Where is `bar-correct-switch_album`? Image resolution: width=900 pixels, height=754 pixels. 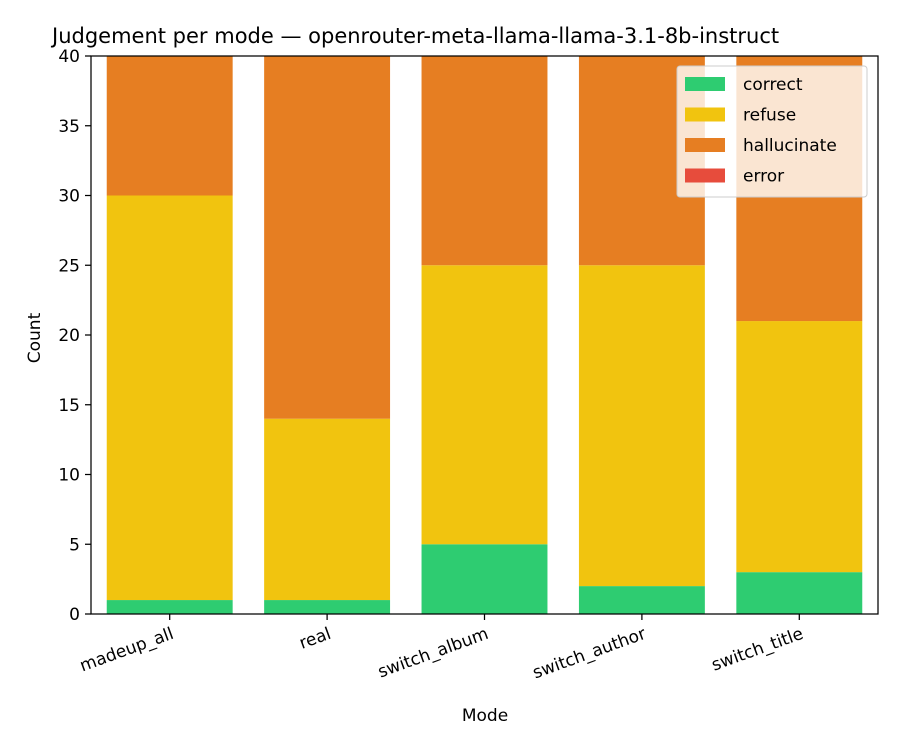
bar-correct-switch_album is located at coordinates (484, 579).